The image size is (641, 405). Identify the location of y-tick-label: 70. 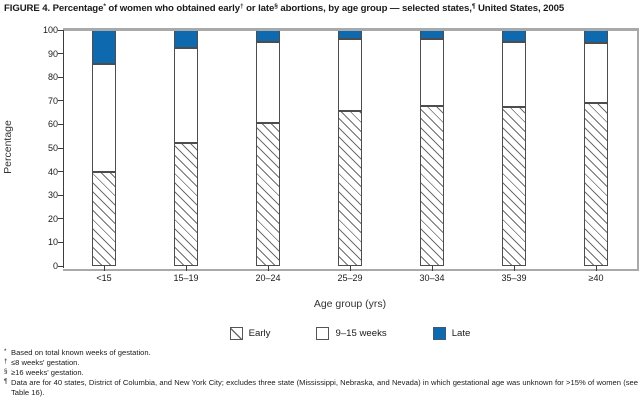
(52, 100).